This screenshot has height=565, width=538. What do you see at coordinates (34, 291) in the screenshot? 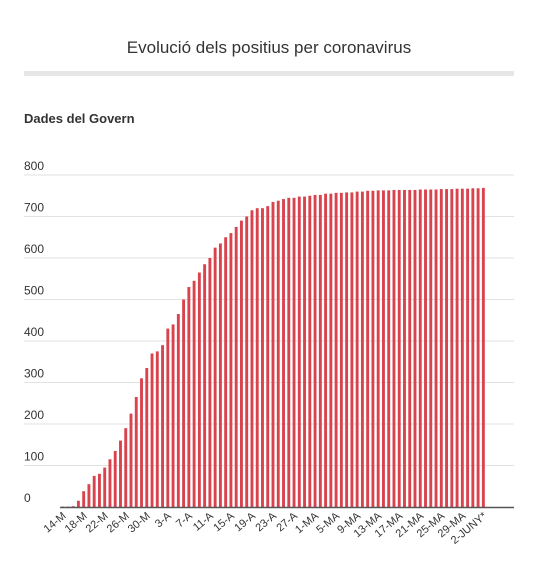
I see `y-tick-label: 500` at bounding box center [34, 291].